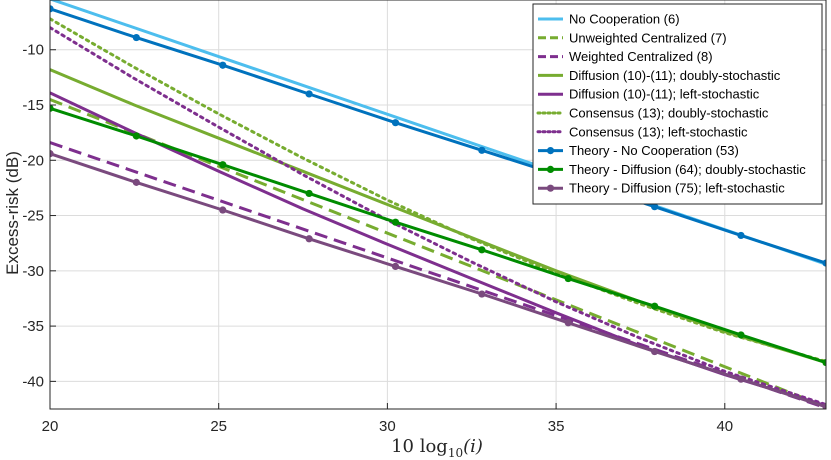  I want to click on legend-label: Consensus (13); left-stochastic, so click(658, 131).